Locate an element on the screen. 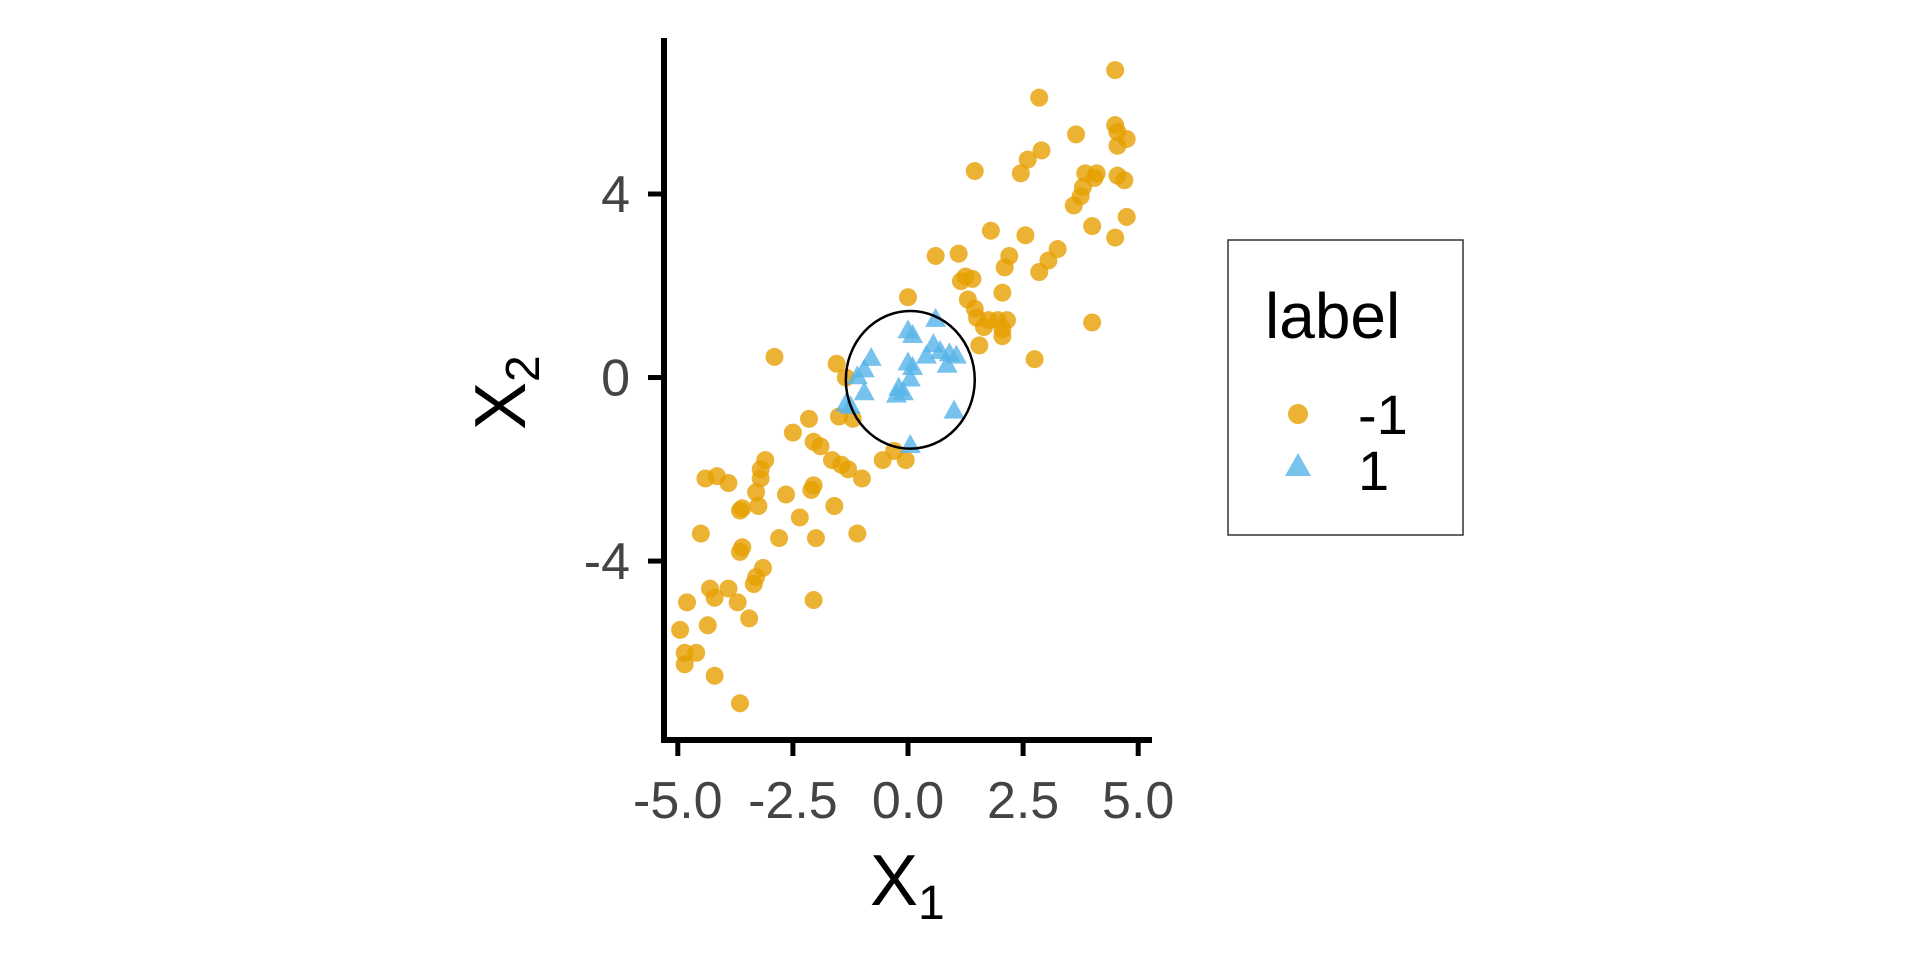  x-axis-ticks: -5.0 -2.5 0.0 2.5 5.0 is located at coordinates (903, 785).